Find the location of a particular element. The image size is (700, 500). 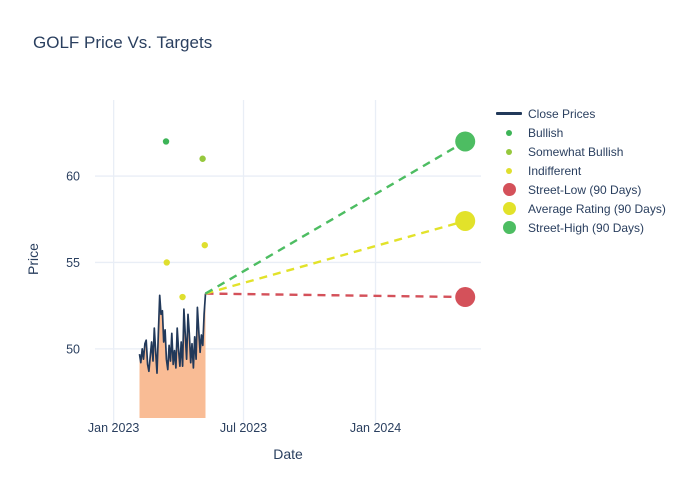

legend-label: Street-Low (90 Days) is located at coordinates (585, 189).